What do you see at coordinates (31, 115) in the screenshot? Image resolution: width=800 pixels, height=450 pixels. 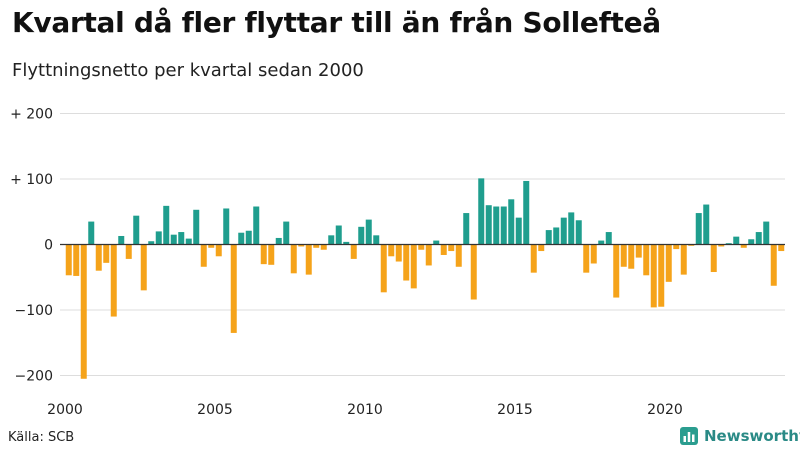 I see `y-tick-label: + 200` at bounding box center [31, 115].